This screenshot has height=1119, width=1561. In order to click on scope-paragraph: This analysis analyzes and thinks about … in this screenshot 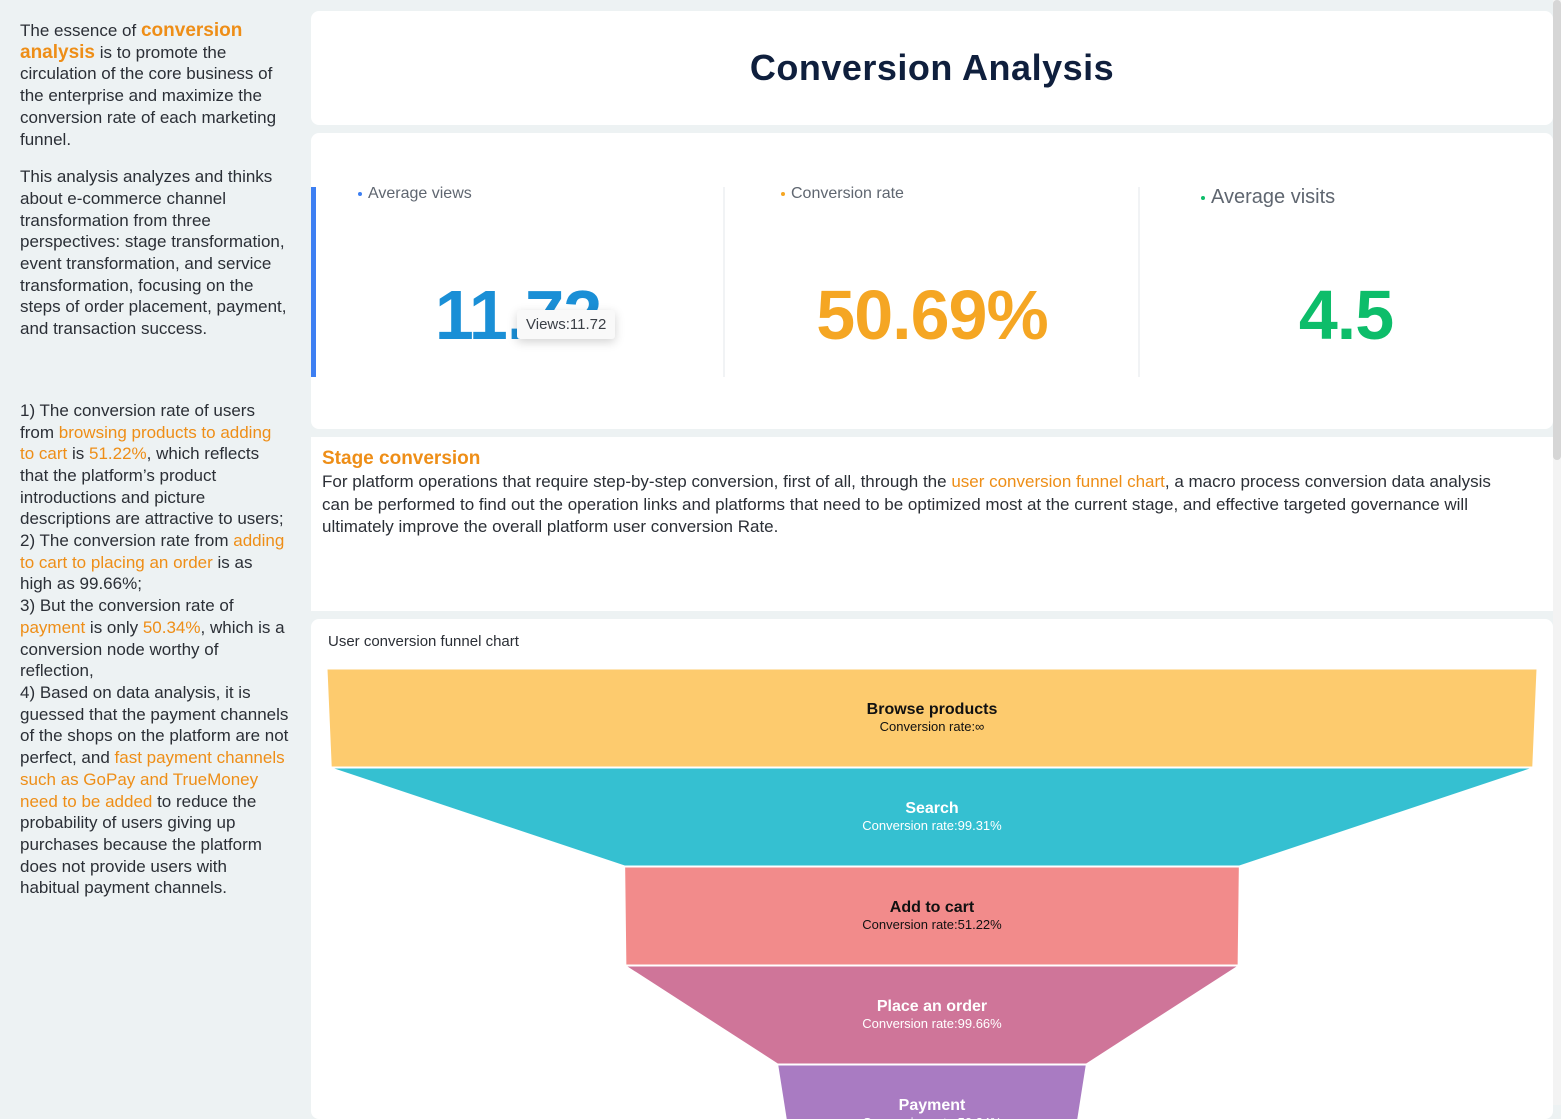, I will do `click(153, 253)`.